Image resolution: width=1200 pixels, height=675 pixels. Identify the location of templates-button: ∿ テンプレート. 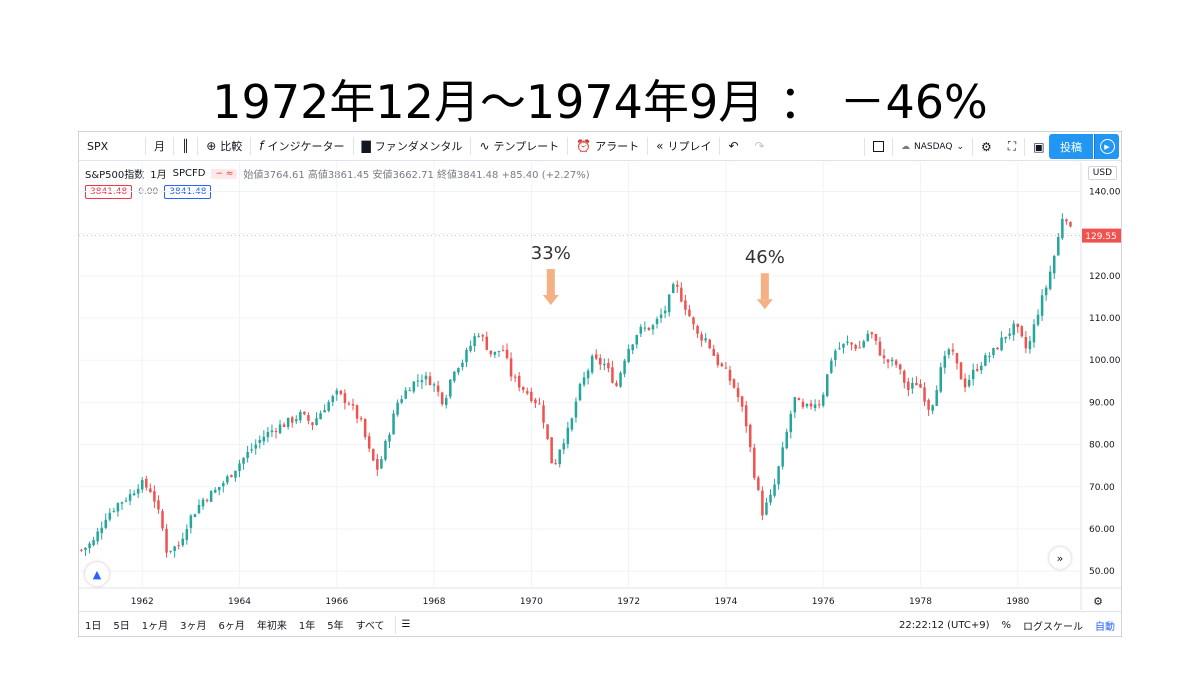
(519, 146).